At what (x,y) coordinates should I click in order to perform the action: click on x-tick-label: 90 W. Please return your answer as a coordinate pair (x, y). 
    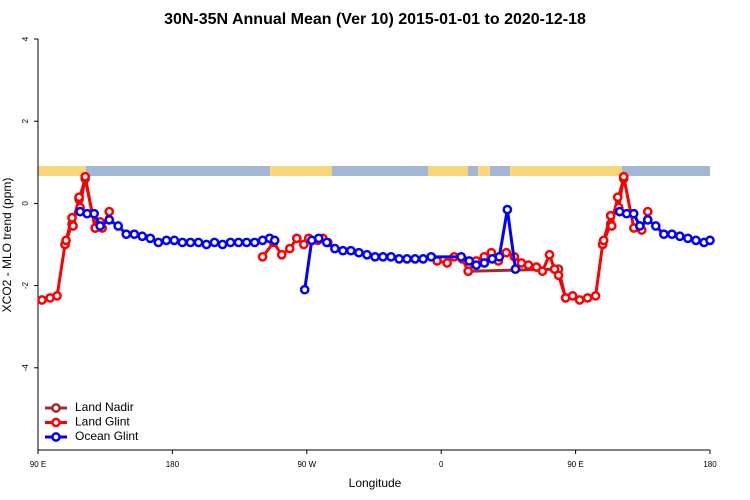
    Looking at the image, I should click on (306, 464).